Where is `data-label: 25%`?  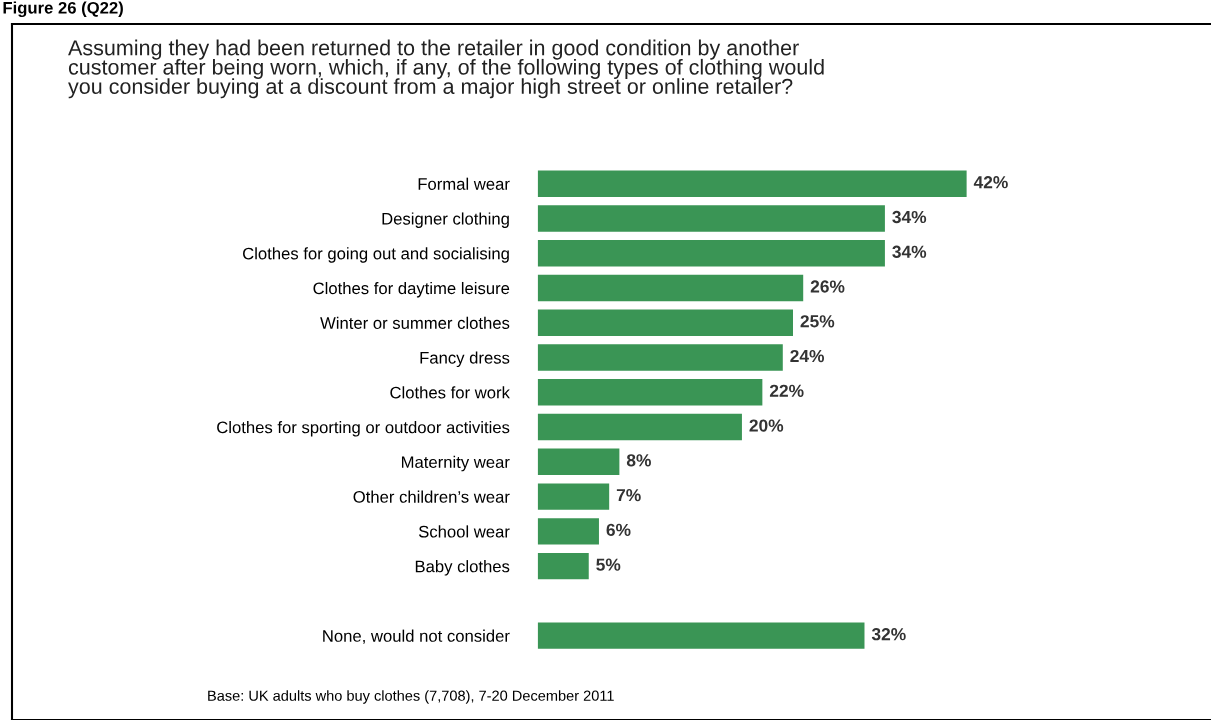 data-label: 25% is located at coordinates (817, 321).